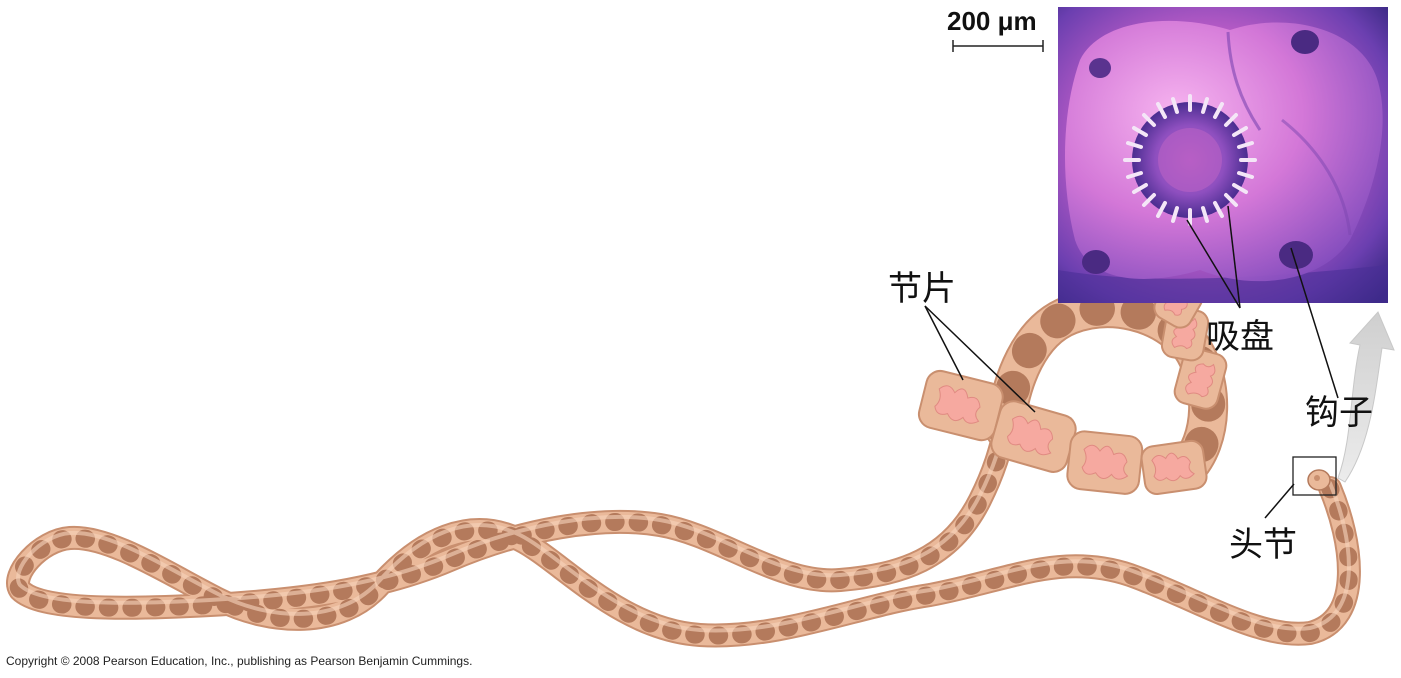 This screenshot has height=678, width=1401. What do you see at coordinates (1240, 337) in the screenshot?
I see `label-suckers: 吸盘` at bounding box center [1240, 337].